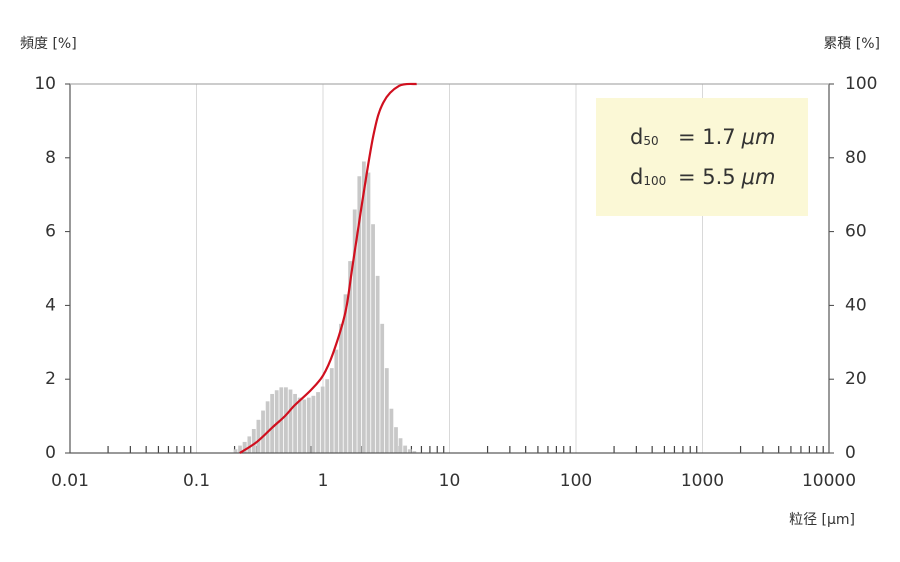 This screenshot has height=562, width=900. What do you see at coordinates (707, 137) in the screenshot?
I see `annotation-value: = 1.7` at bounding box center [707, 137].